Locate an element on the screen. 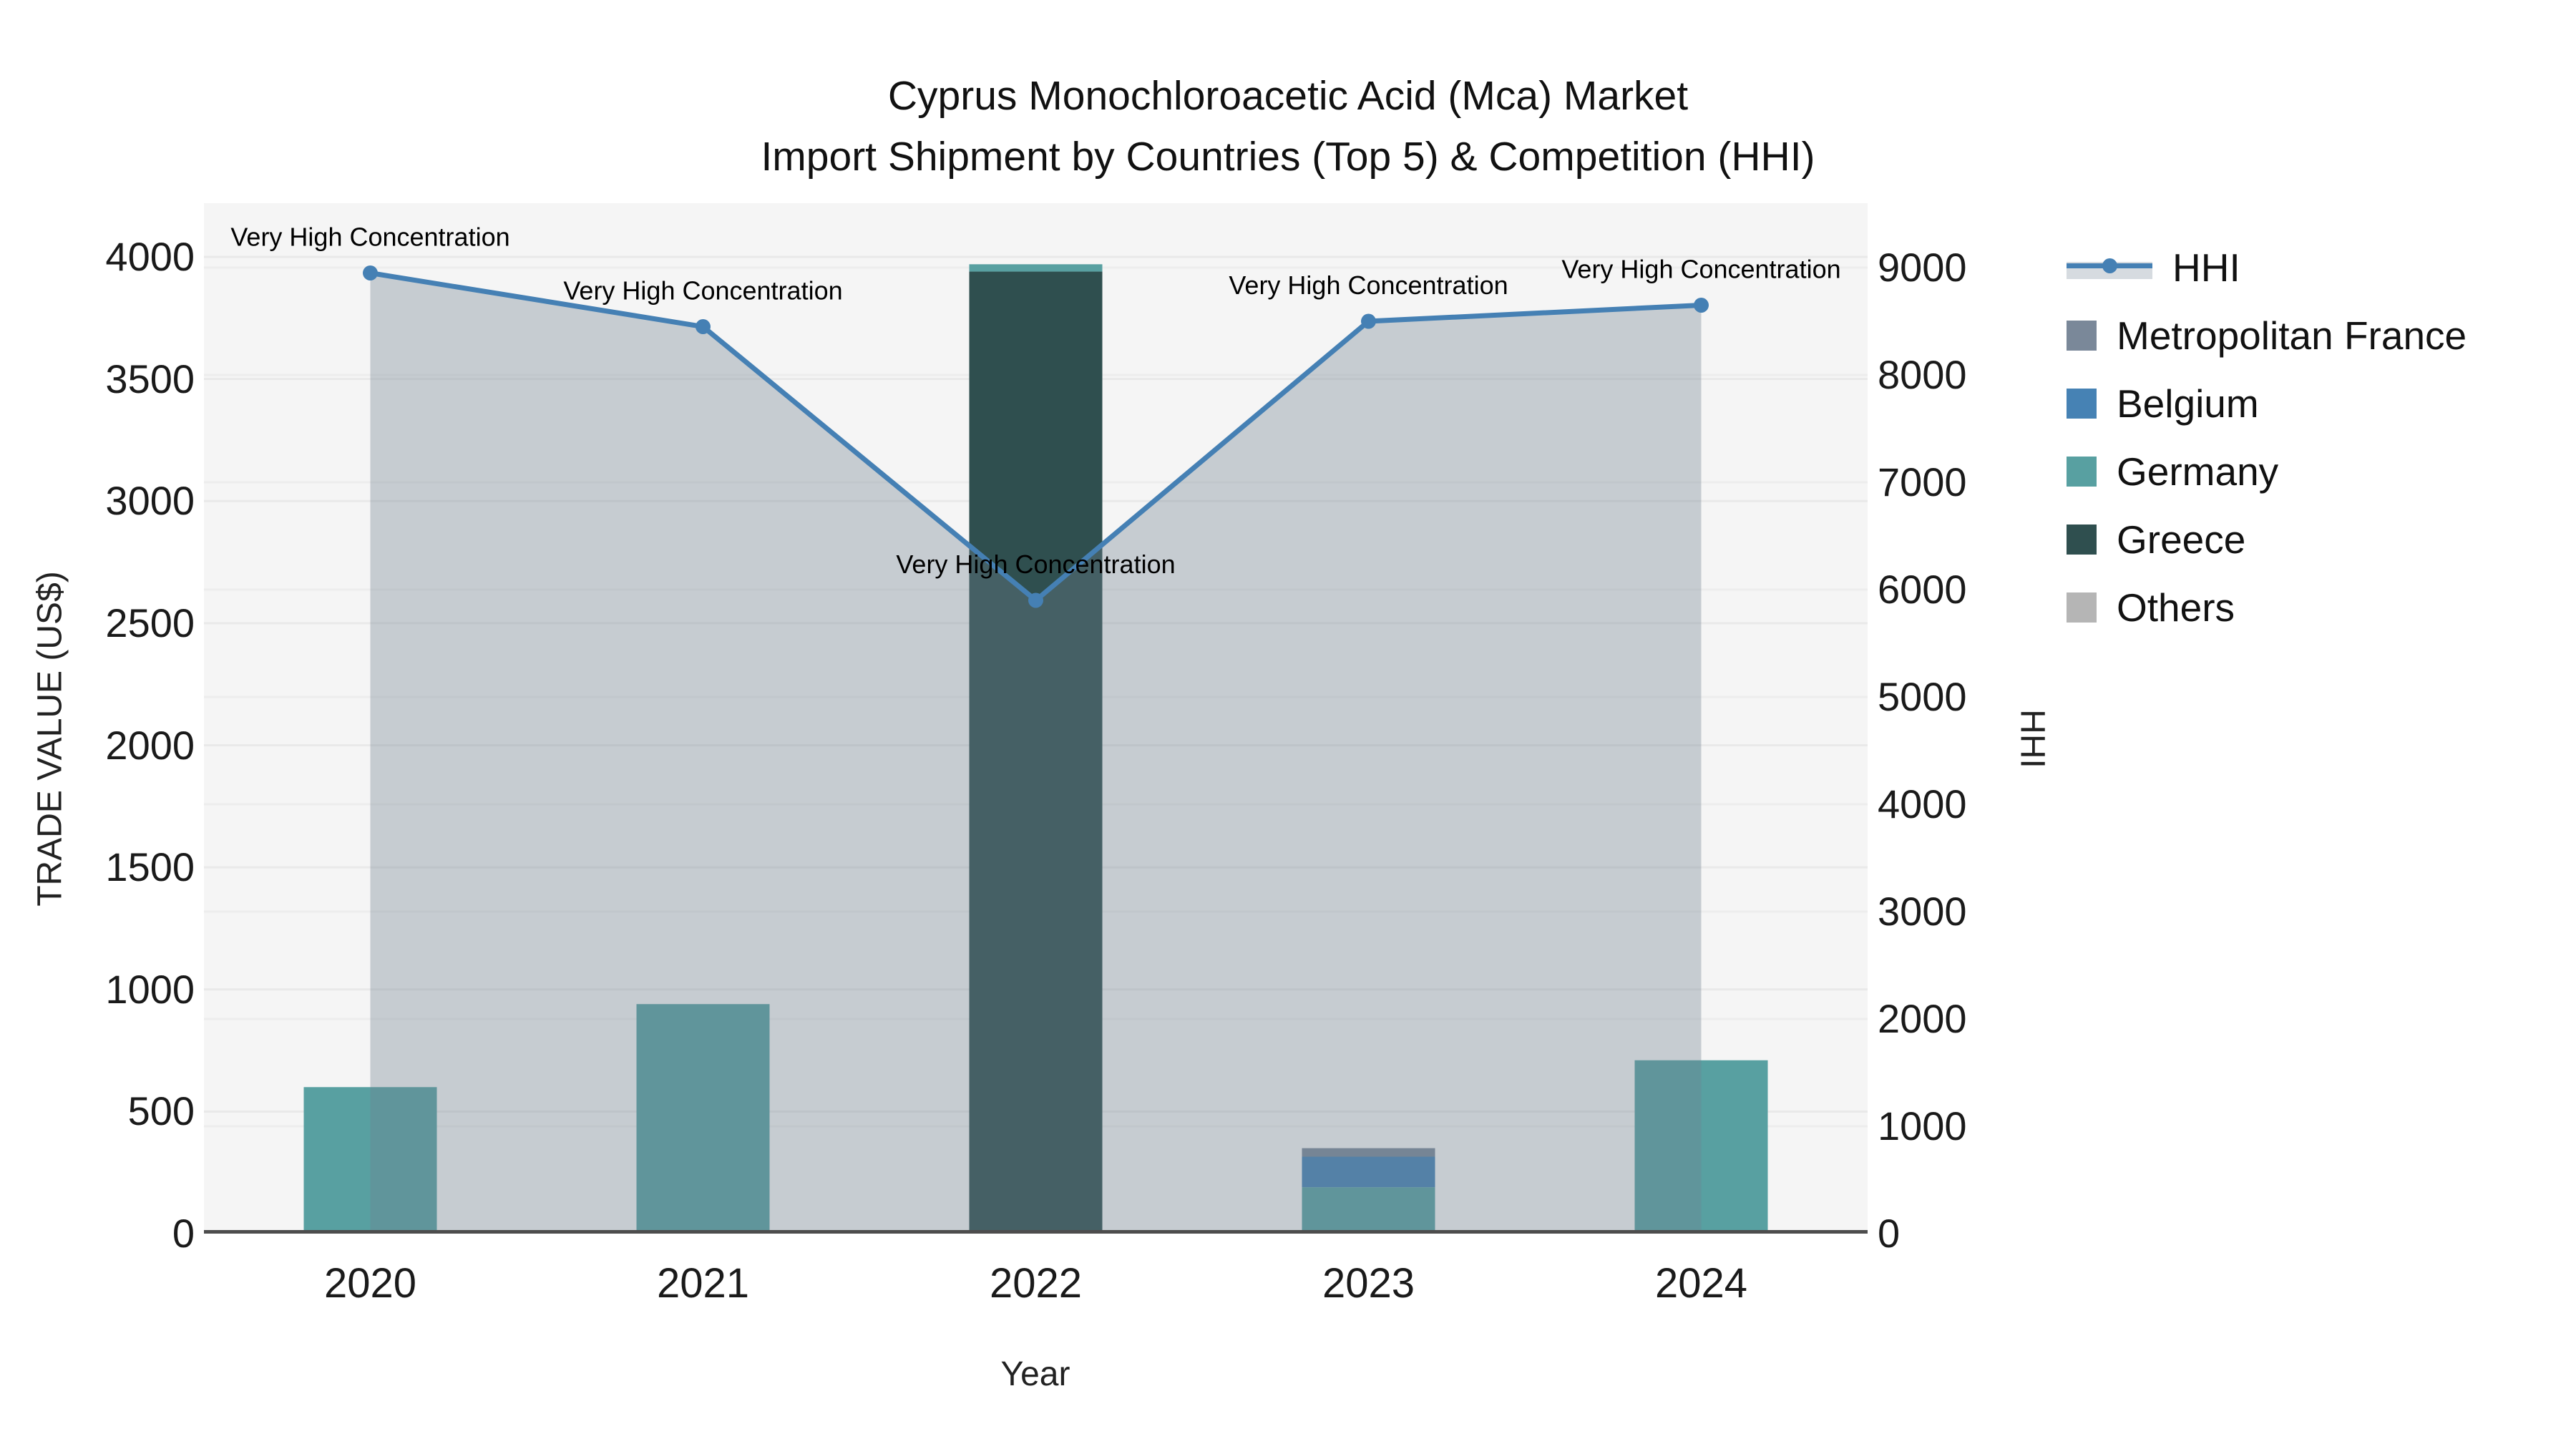  legend-label: Greece is located at coordinates (2181, 539).